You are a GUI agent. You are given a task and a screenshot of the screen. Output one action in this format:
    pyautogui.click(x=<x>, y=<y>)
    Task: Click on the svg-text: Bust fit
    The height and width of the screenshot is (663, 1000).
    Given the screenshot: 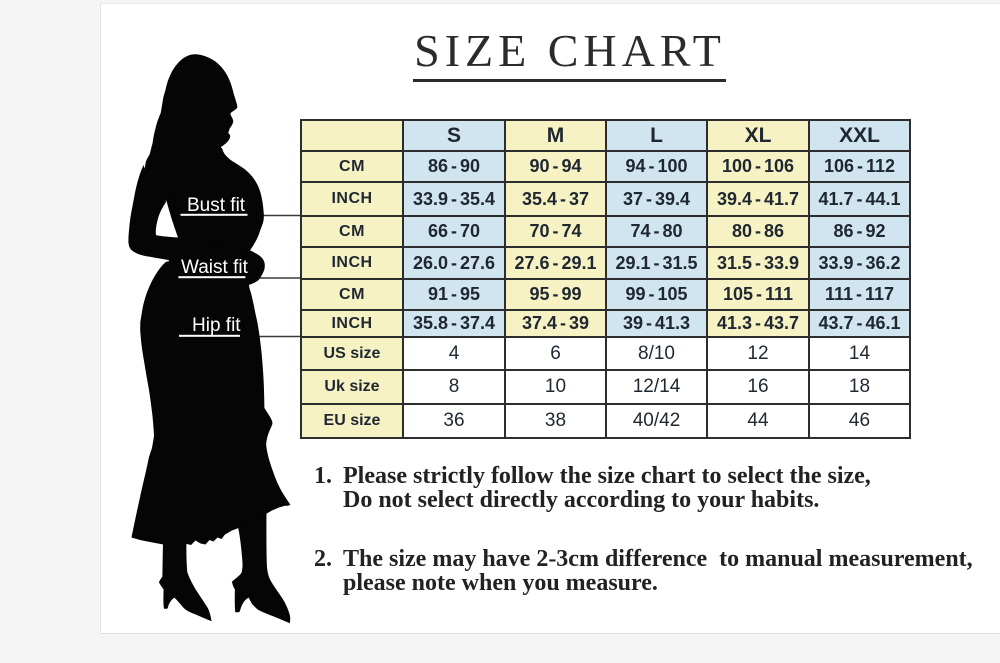 What is the action you would take?
    pyautogui.click(x=216, y=205)
    